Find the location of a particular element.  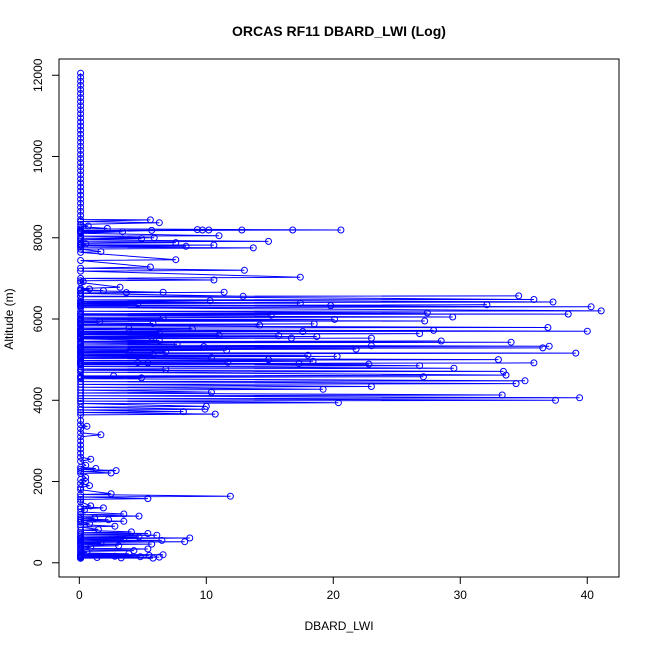

y-tick-label: 8000 is located at coordinates (38, 237).